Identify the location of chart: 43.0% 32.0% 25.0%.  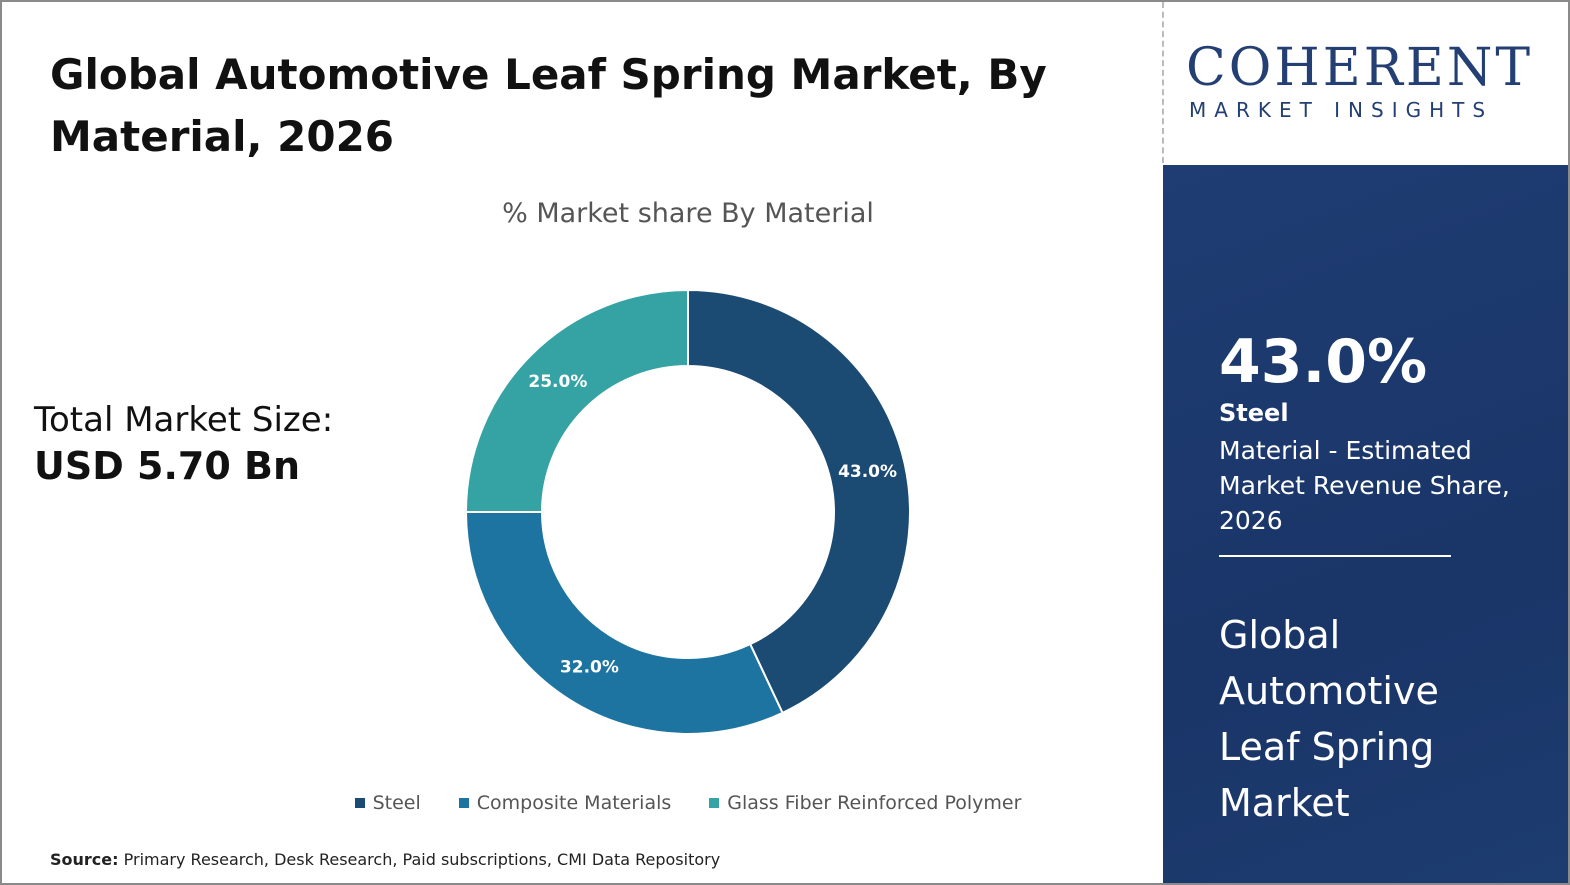
(687, 511).